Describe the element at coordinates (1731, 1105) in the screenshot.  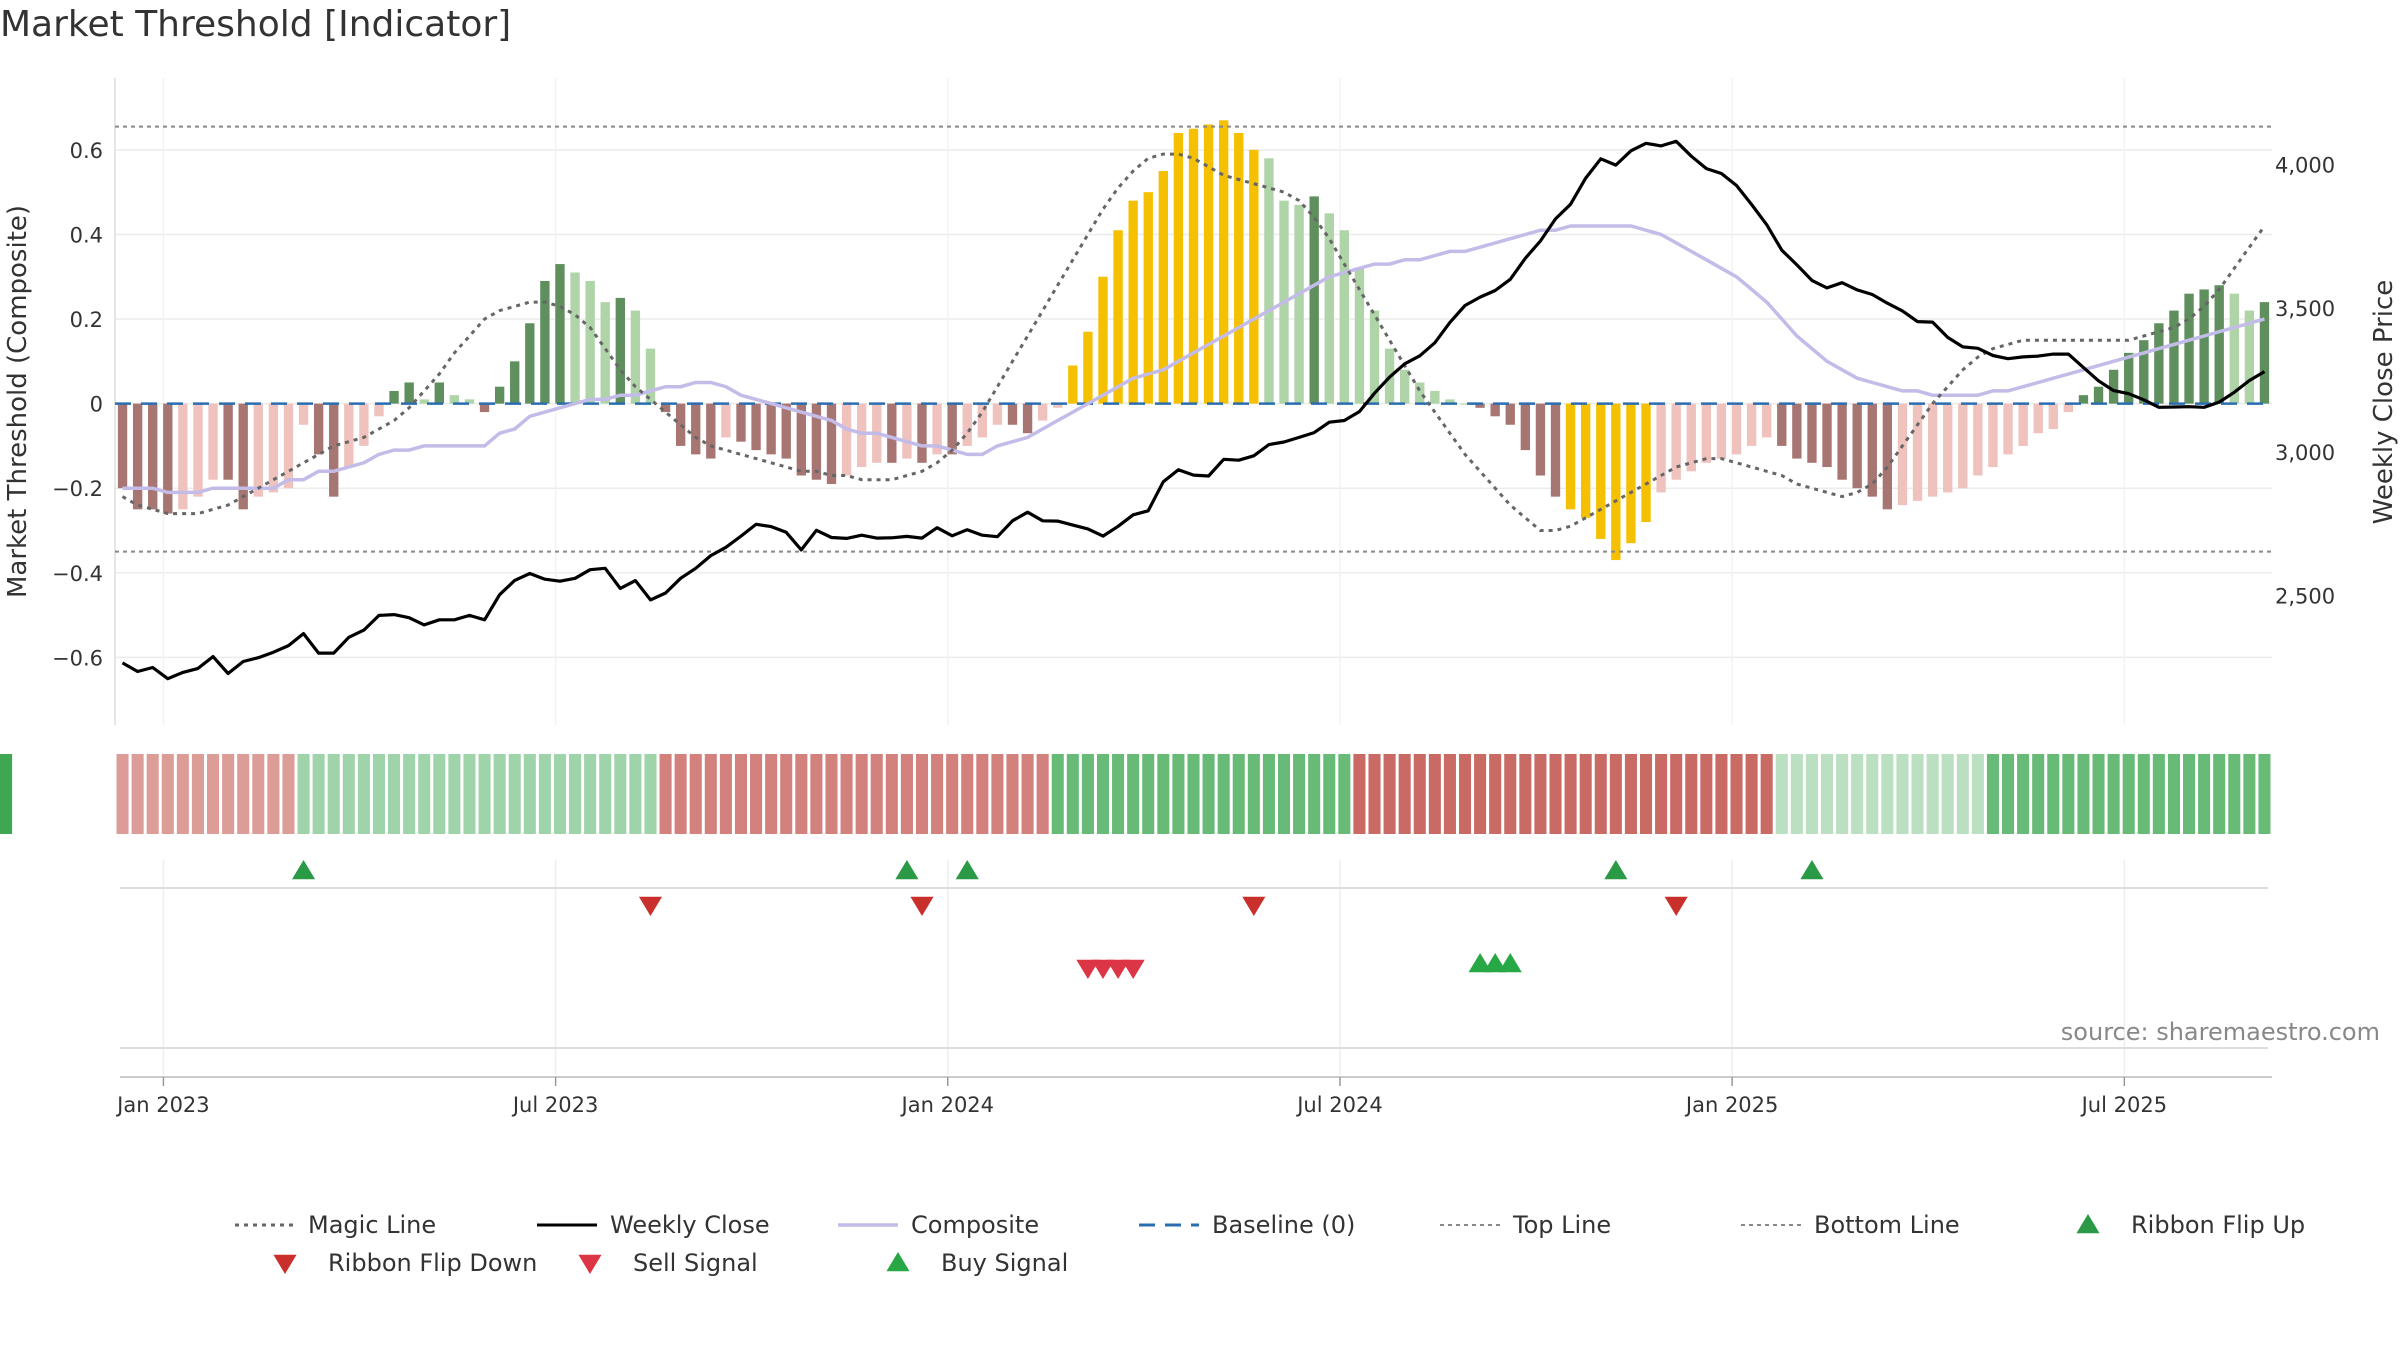
I see `x-tick-label: Jan 2025` at that location.